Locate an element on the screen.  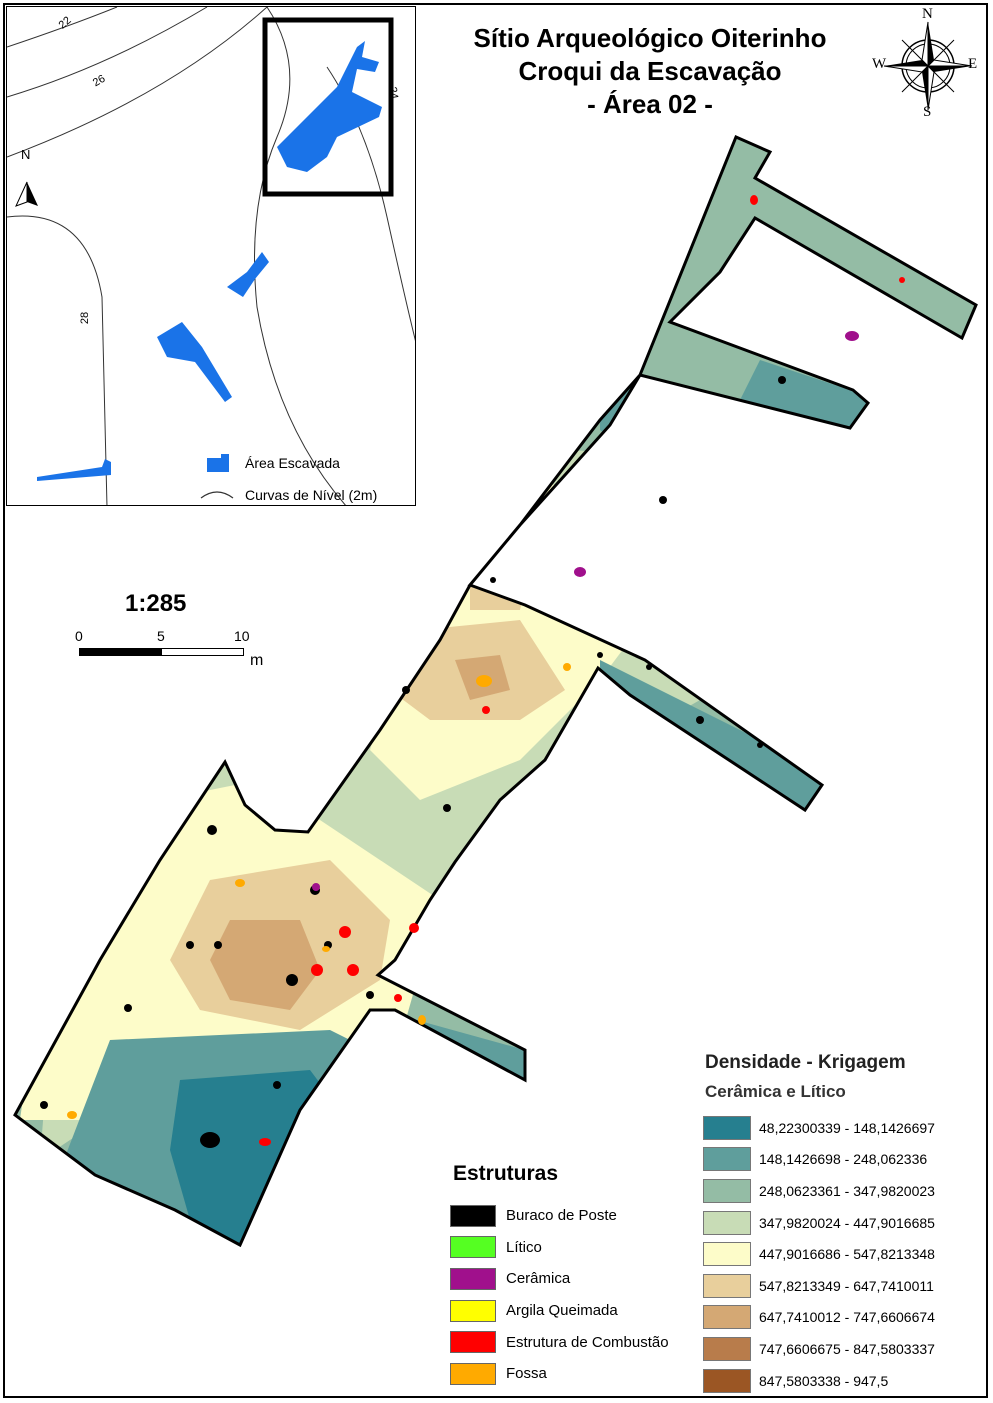
density-legend-subtitle: Cerâmica e Lítico is located at coordinates (775, 1091).